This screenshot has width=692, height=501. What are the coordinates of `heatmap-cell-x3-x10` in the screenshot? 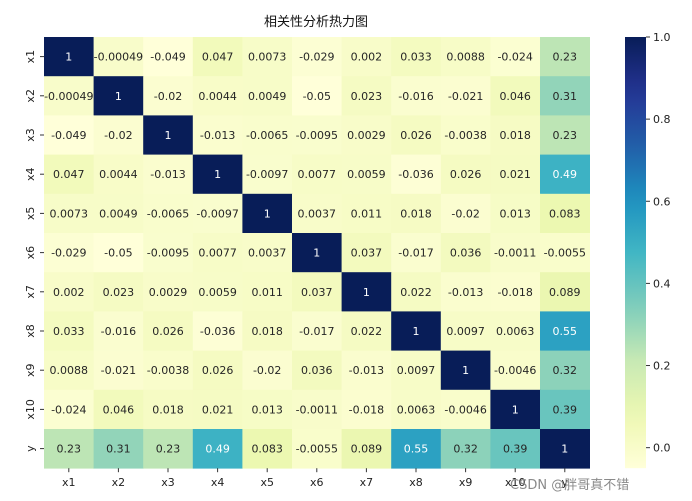 It's located at (515, 135).